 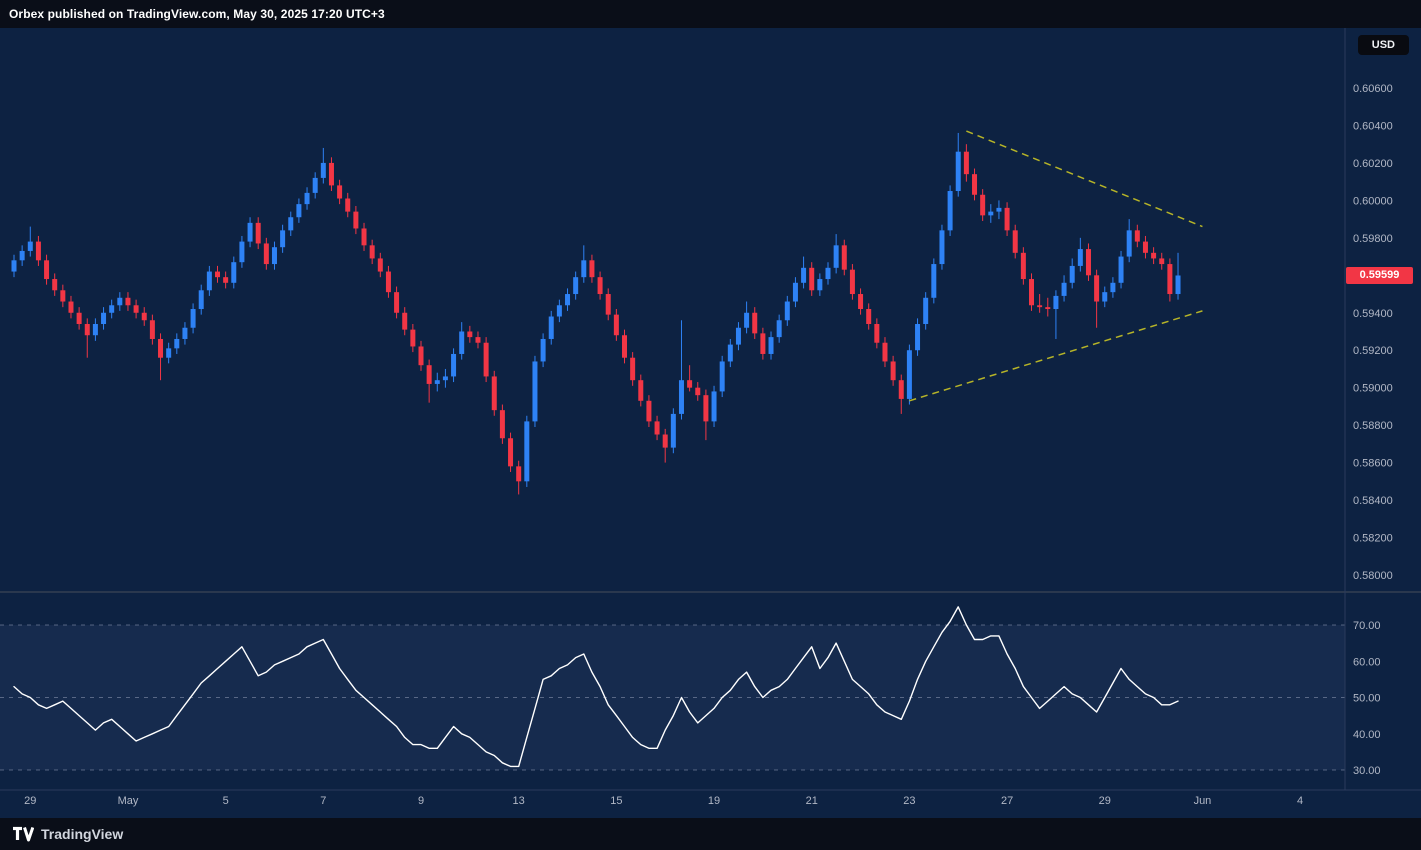 I want to click on svg-text: 0.58800, so click(x=1373, y=426).